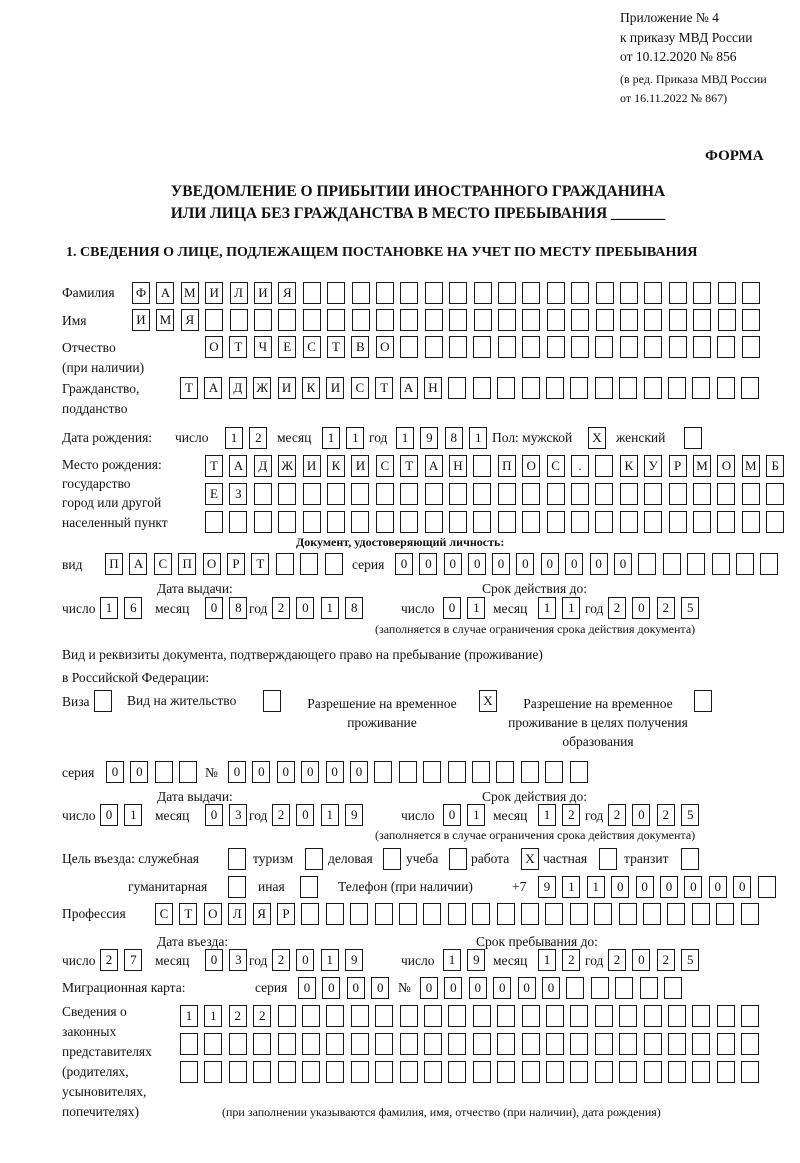 The image size is (800, 1163). Describe the element at coordinates (354, 960) in the screenshot. I see `char-cell: 9` at that location.